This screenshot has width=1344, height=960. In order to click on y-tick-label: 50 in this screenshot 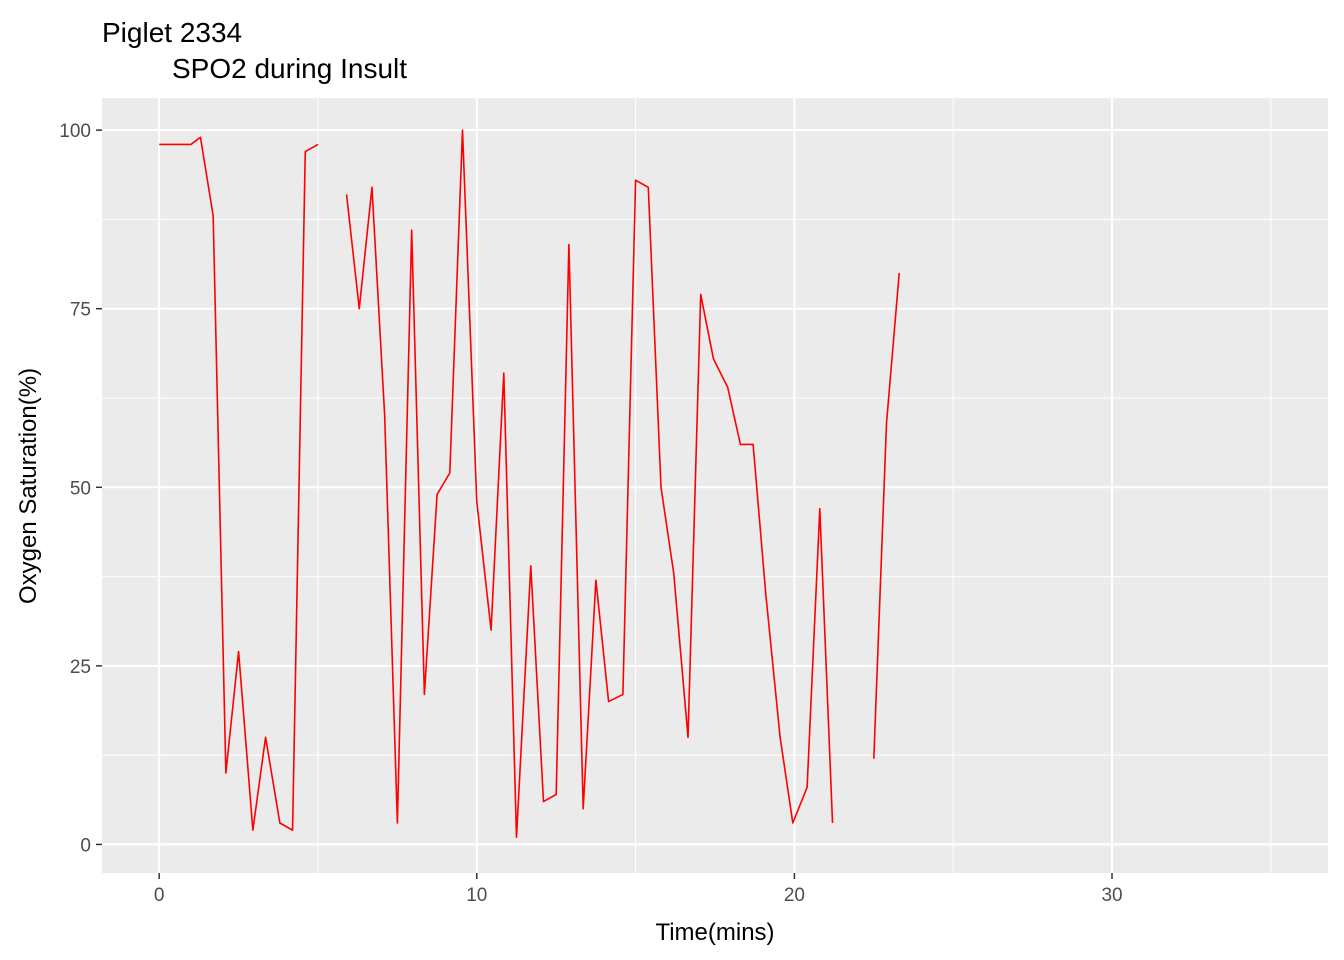, I will do `click(80, 488)`.